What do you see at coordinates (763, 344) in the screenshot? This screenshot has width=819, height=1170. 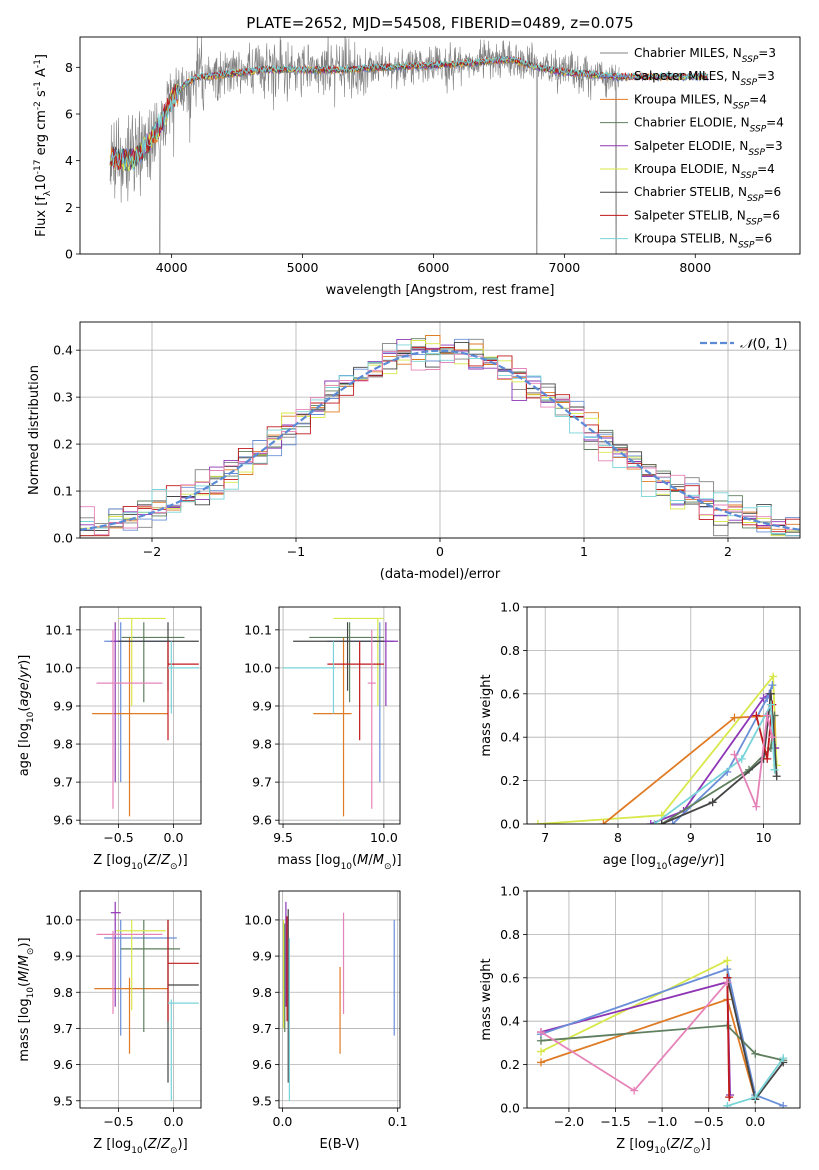 I see `legend-entry: 𝒩(0, 1)` at bounding box center [763, 344].